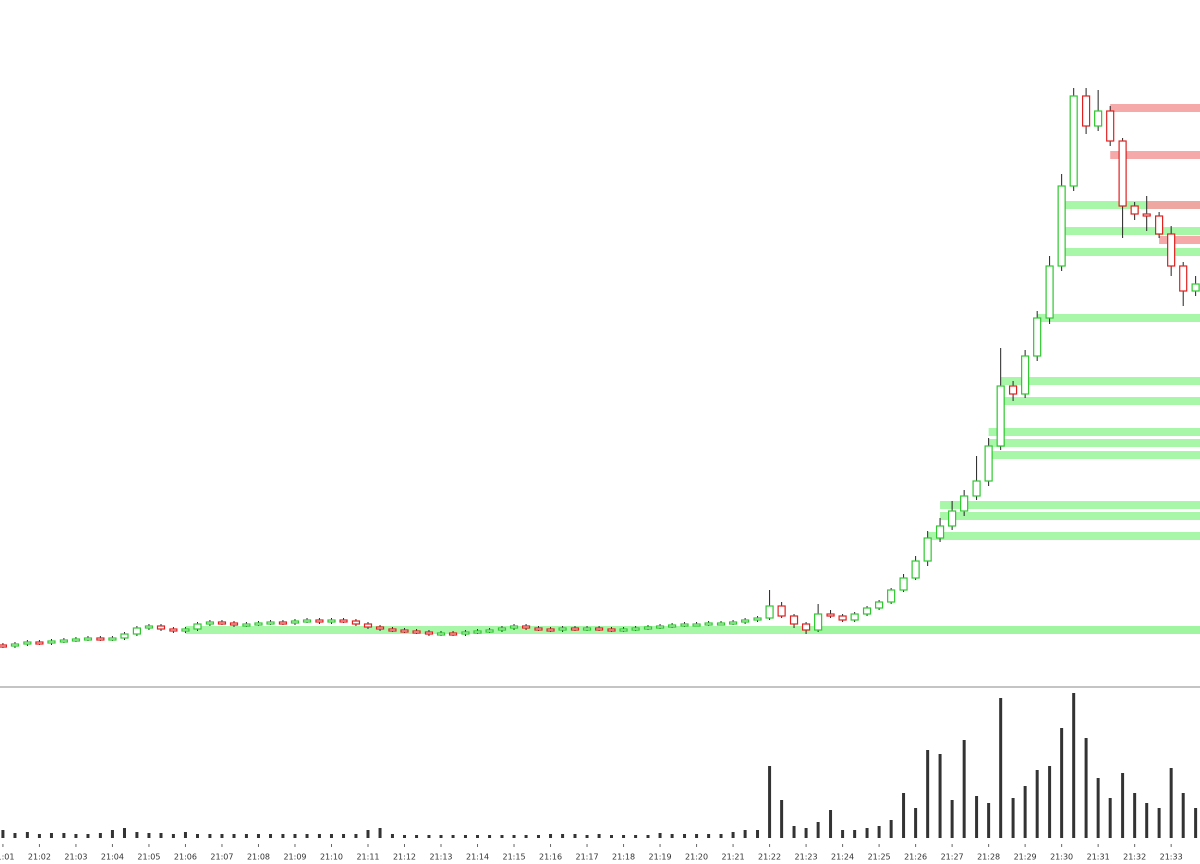  Describe the element at coordinates (221, 857) in the screenshot. I see `x-tick-label: 21:07` at that location.